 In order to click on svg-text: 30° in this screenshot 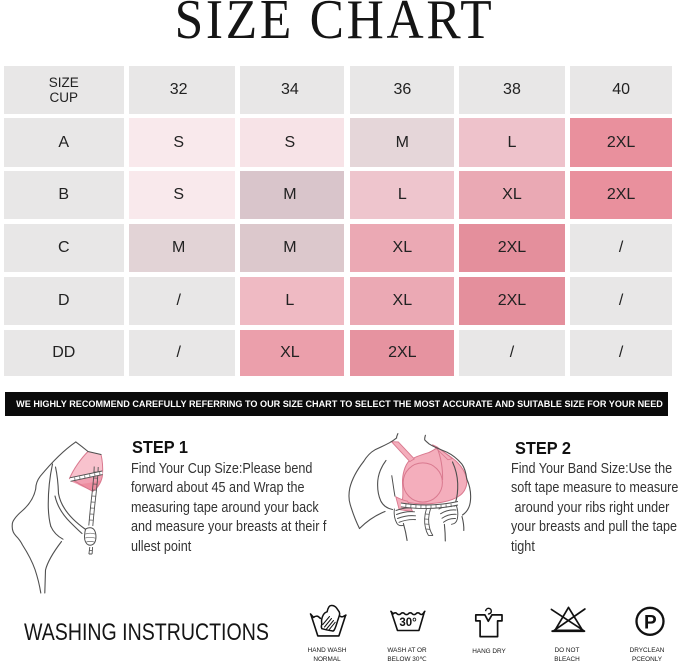, I will do `click(408, 621)`.